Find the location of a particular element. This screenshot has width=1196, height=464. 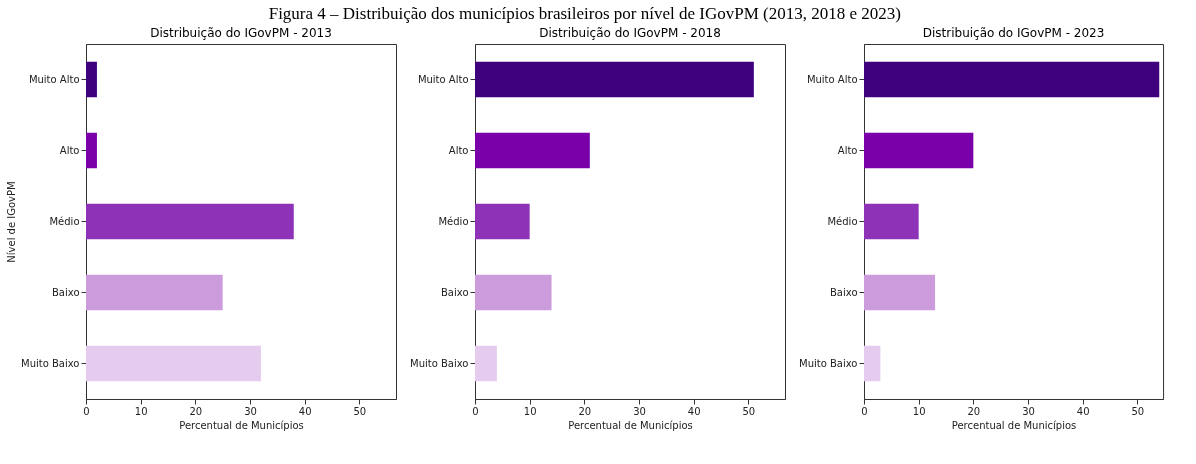

chart-title: Distribuição do IGovPM - 2018 is located at coordinates (630, 33).